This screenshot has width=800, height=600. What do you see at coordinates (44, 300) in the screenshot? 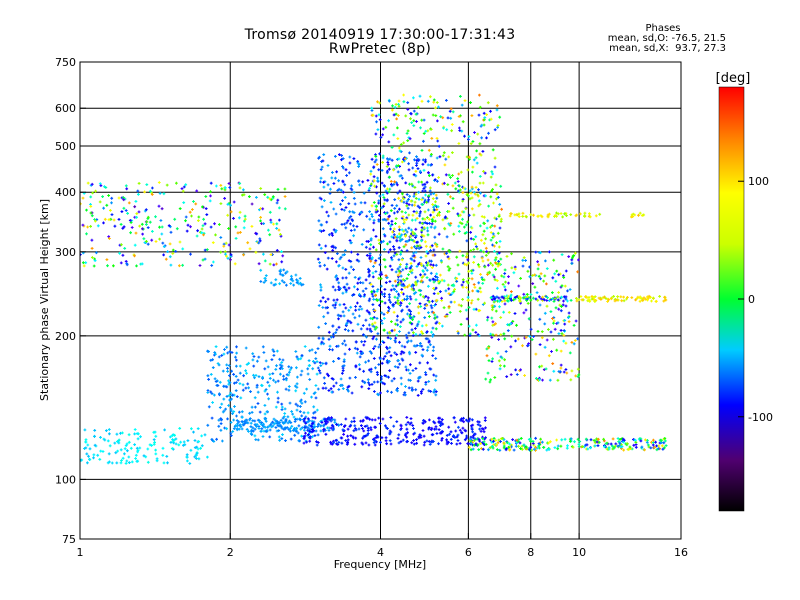
I see `y-axis-label: Stationary phase Virtual Height [km]` at bounding box center [44, 300].